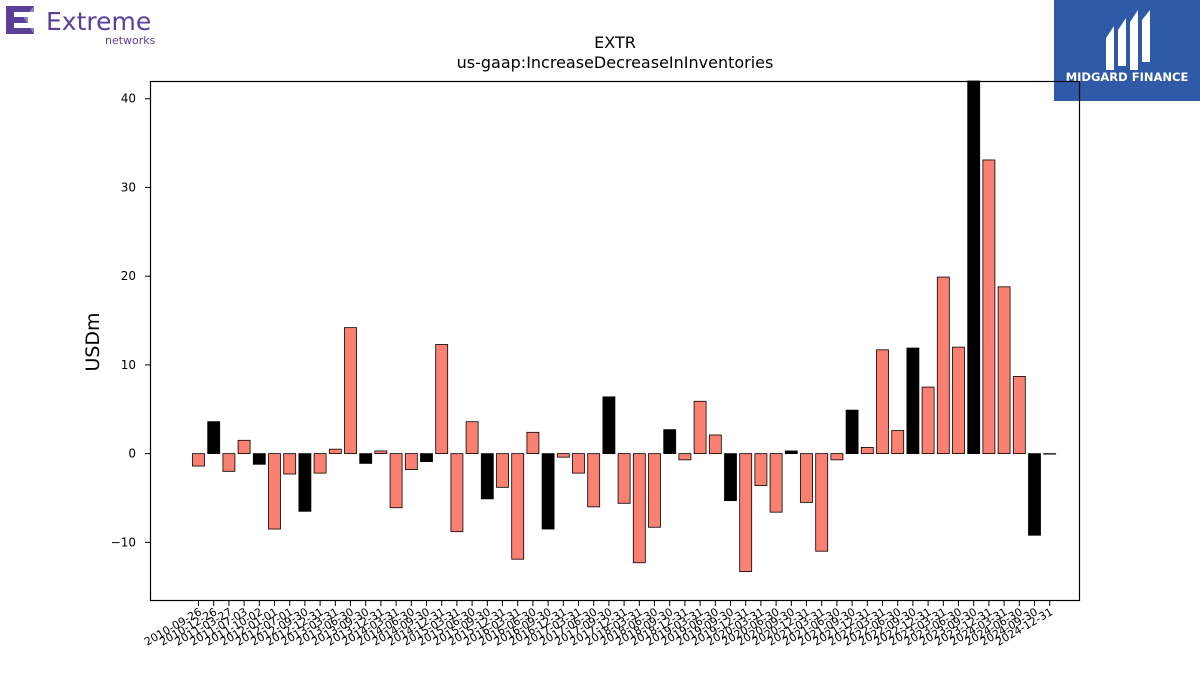 The image size is (1200, 675). I want to click on midgard-logo-text: MIDGARD FINANCE, so click(1127, 77).